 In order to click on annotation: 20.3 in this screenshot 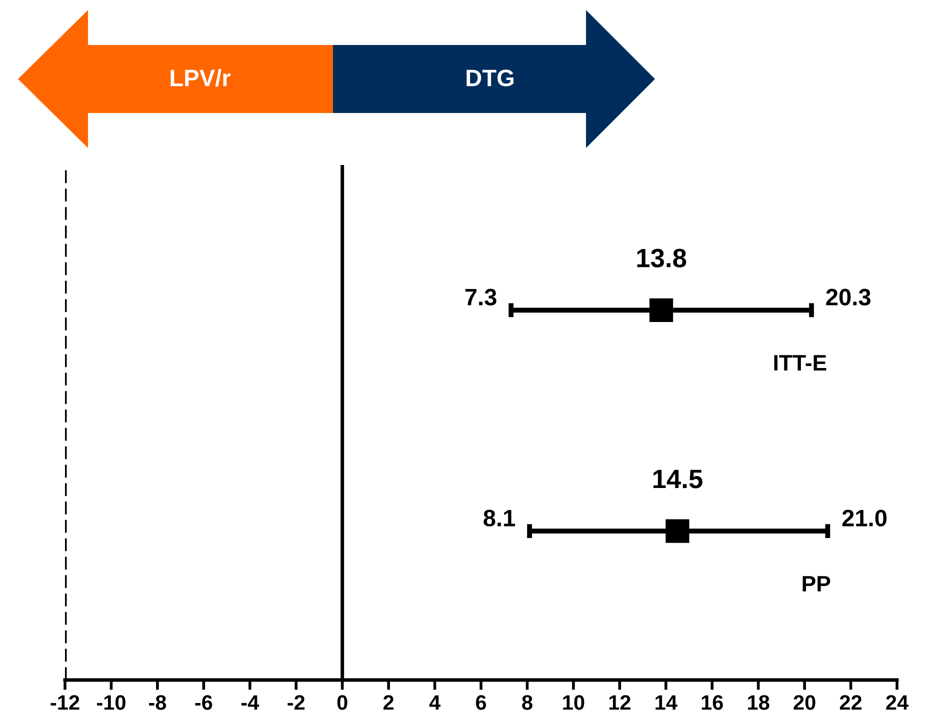, I will do `click(848, 297)`.